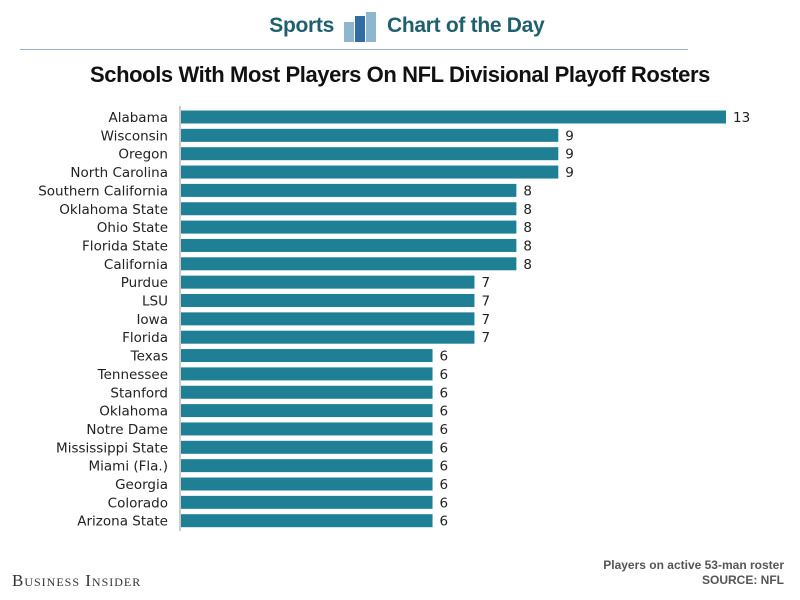 Image resolution: width=800 pixels, height=600 pixels. What do you see at coordinates (136, 265) in the screenshot?
I see `category-label: California` at bounding box center [136, 265].